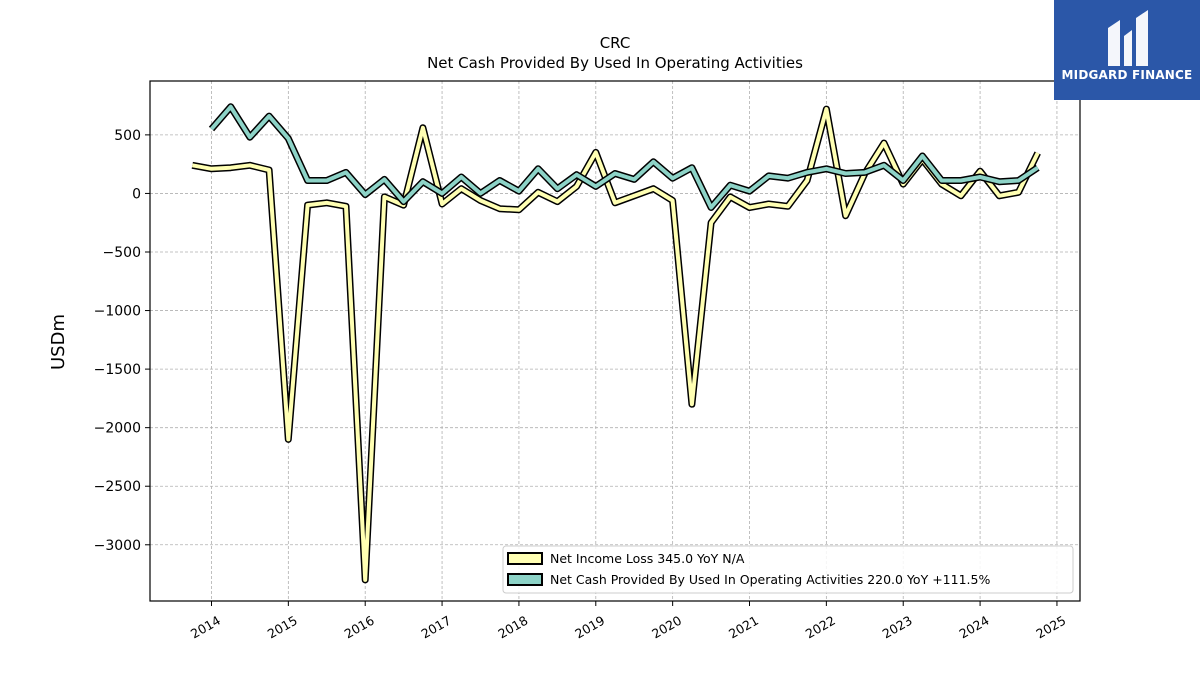  What do you see at coordinates (974, 627) in the screenshot?
I see `x-tick-label: 2024` at bounding box center [974, 627].